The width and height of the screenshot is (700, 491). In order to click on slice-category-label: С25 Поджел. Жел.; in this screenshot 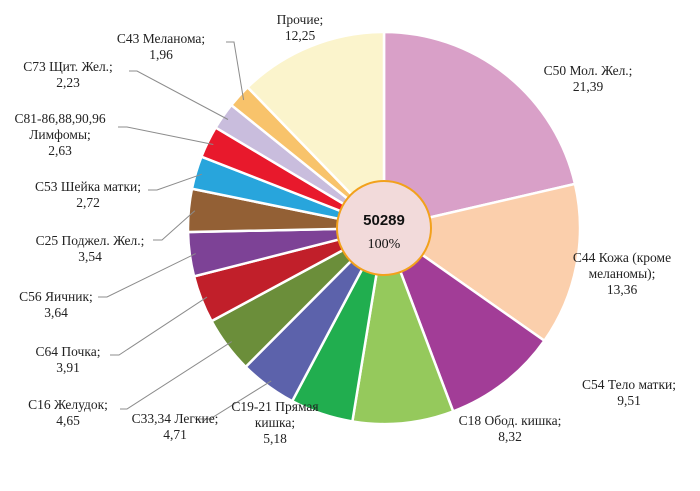, I will do `click(90, 240)`.